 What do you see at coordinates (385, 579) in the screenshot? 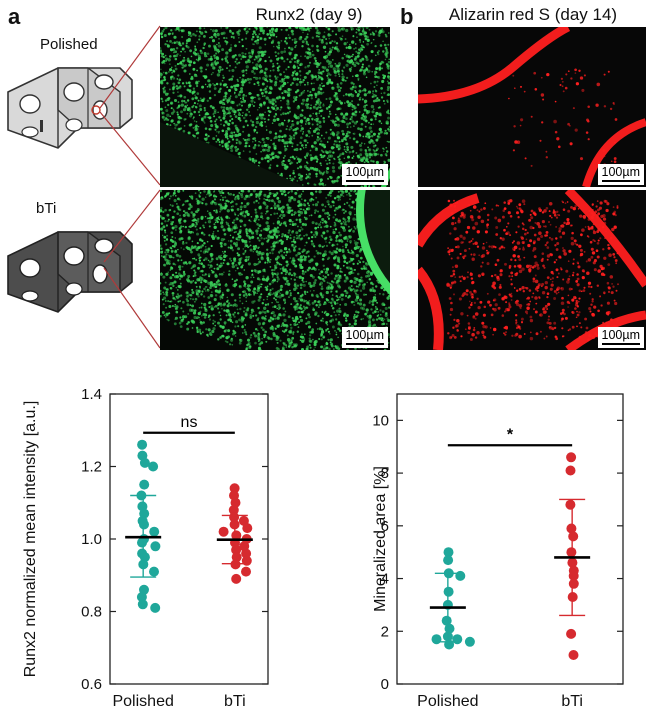
I see `y-tick-label: 4` at bounding box center [385, 579].